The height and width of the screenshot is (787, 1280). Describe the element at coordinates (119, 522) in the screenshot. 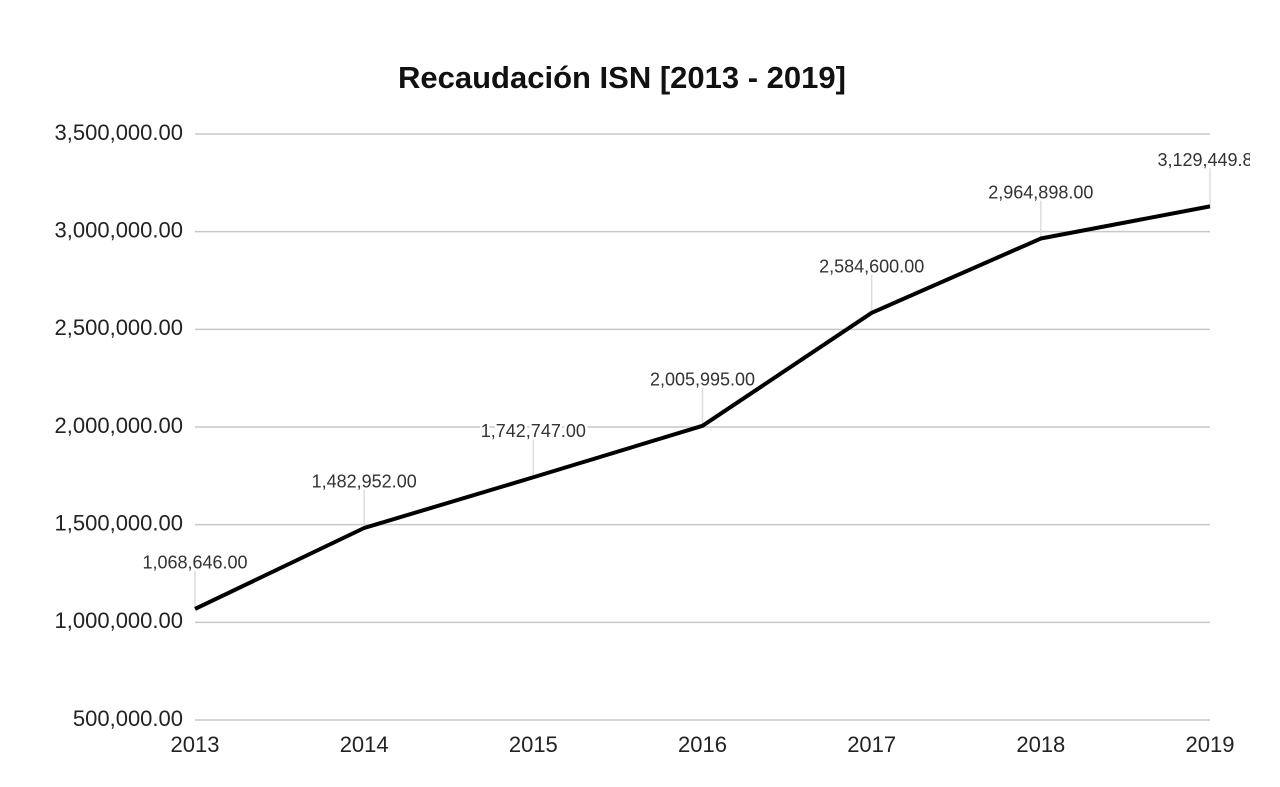

I see `y-tick-label: 1,500,000.00` at that location.